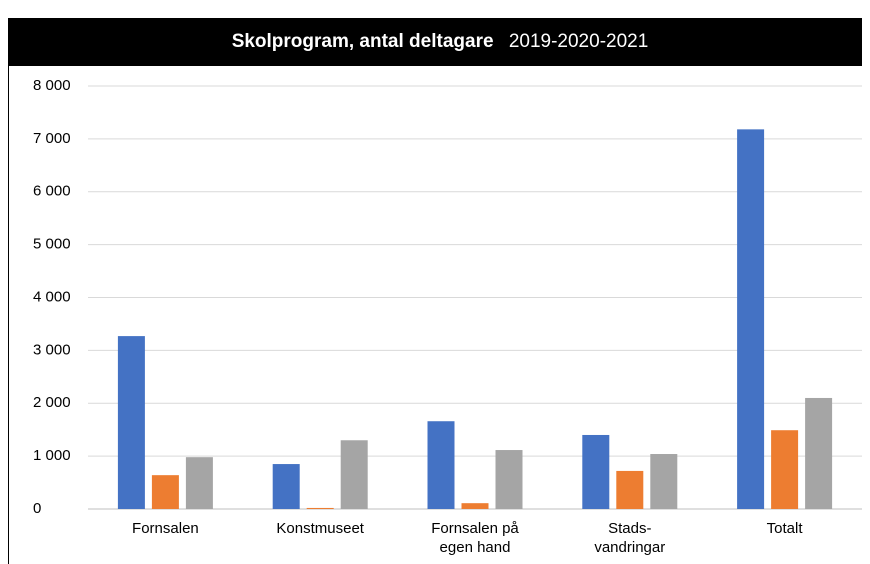 The width and height of the screenshot is (870, 564). I want to click on y-tick-label: 4 000, so click(52, 296).